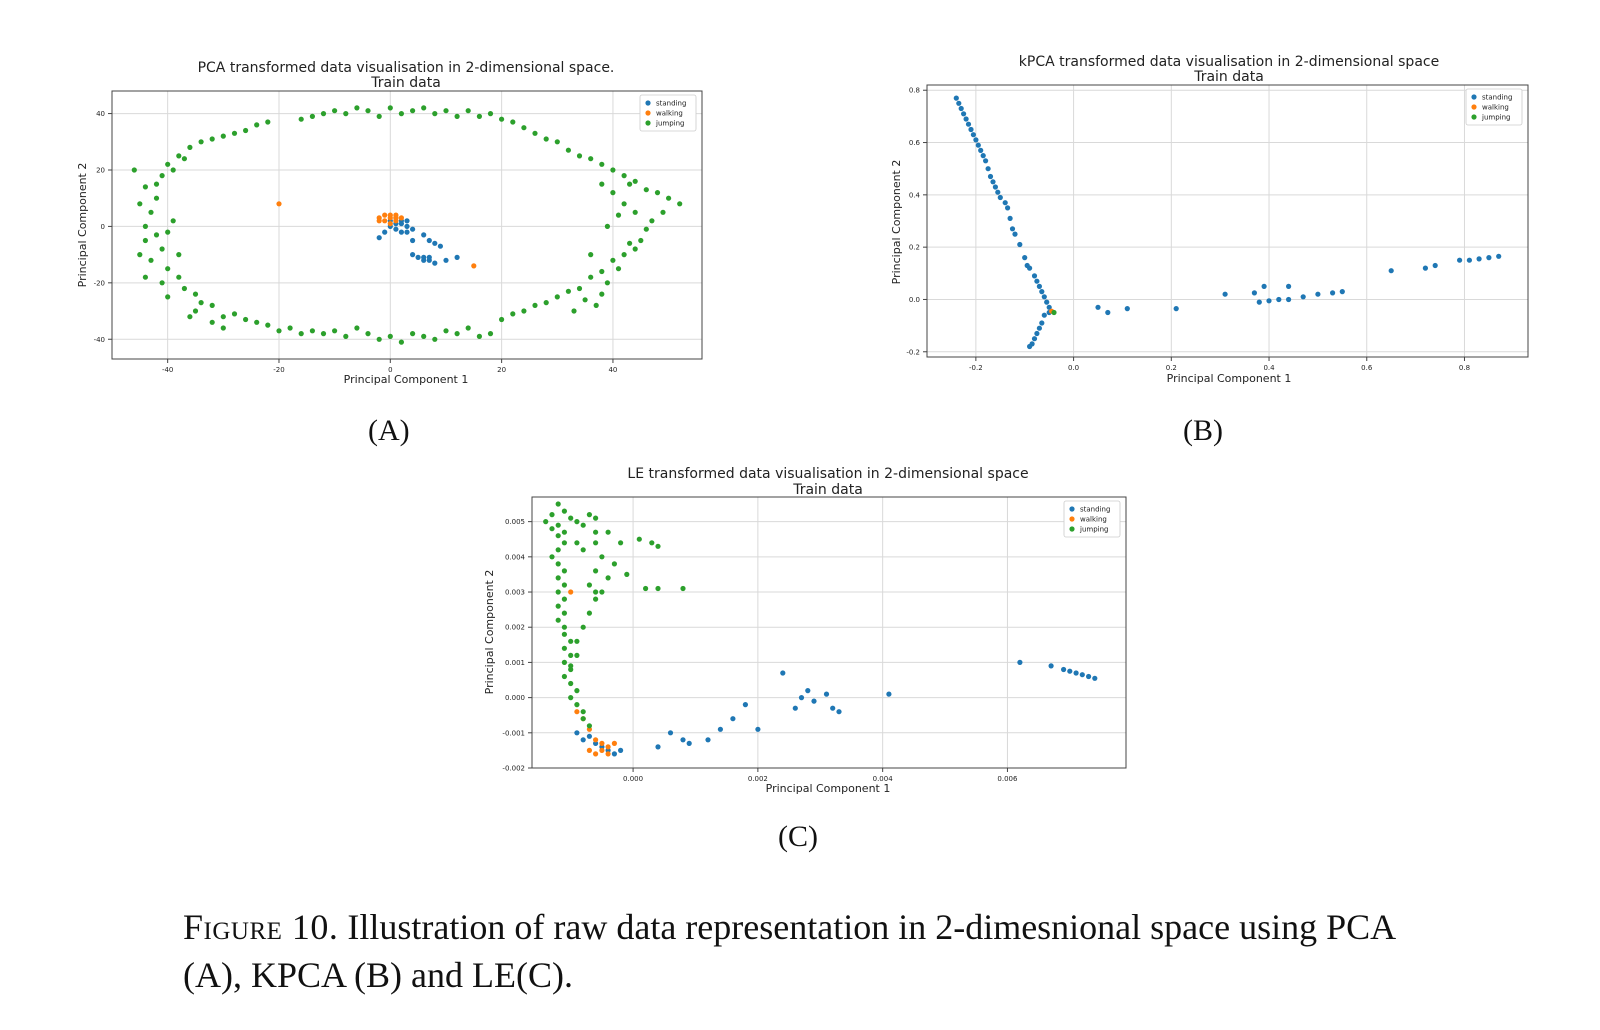  Describe the element at coordinates (389, 430) in the screenshot. I see `subcaption-a: (A)` at that location.